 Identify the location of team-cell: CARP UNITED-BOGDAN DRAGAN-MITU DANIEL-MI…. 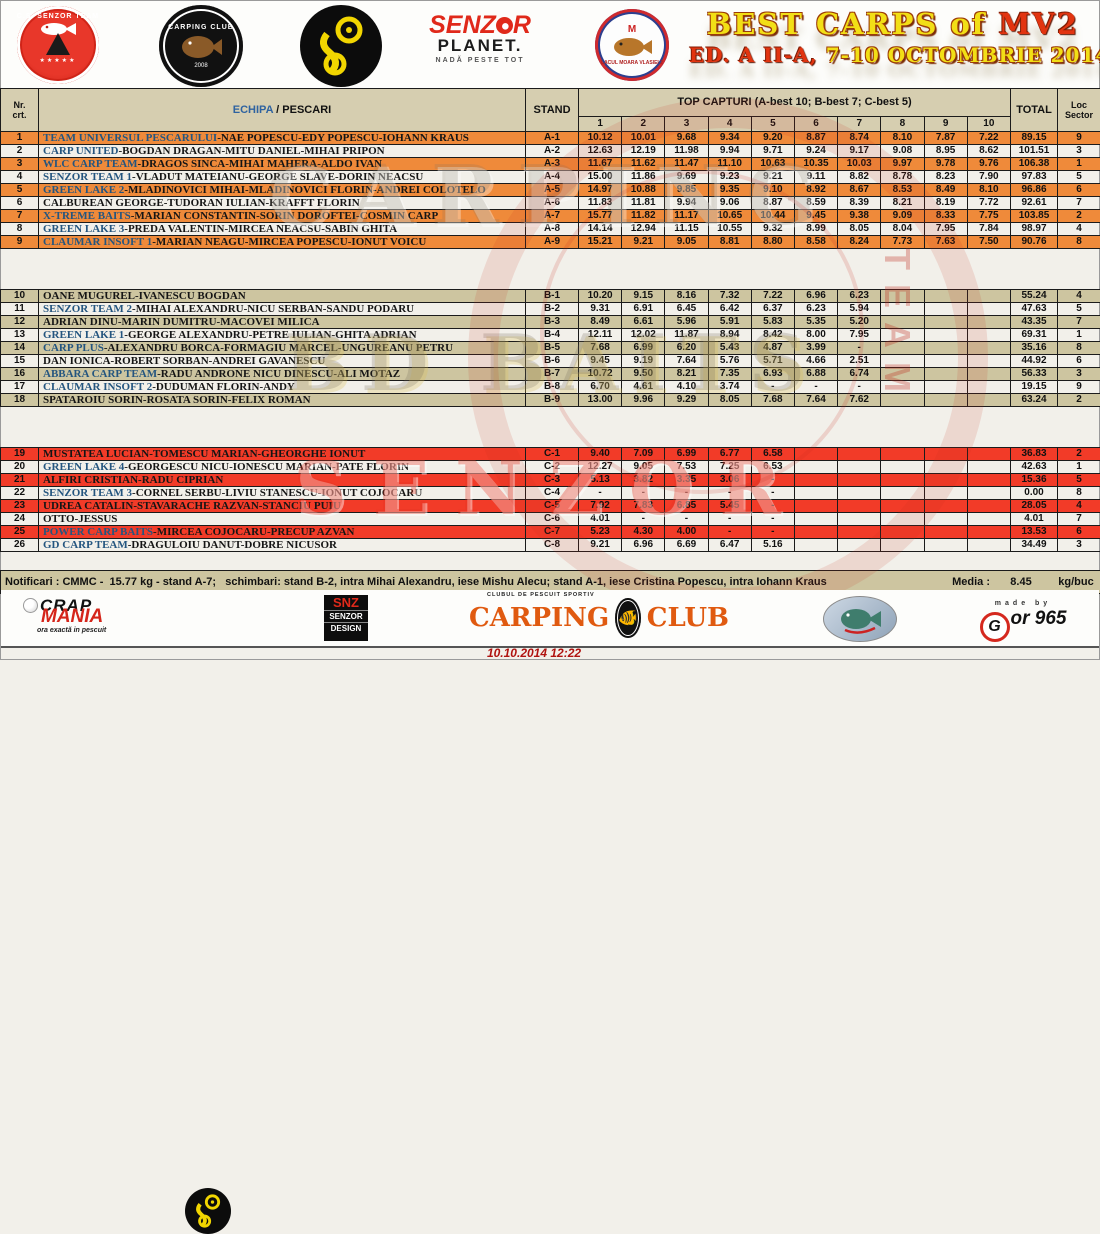
(282, 151).